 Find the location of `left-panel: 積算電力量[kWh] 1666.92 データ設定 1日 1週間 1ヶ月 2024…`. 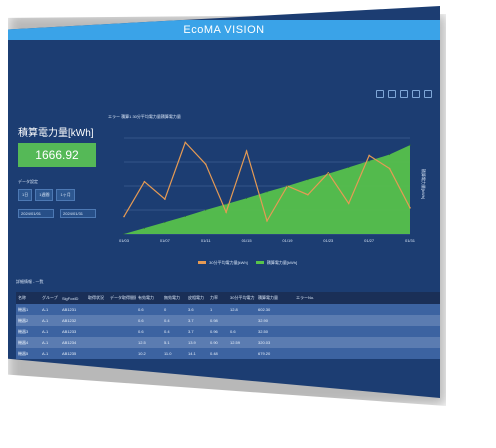

left-panel: 積算電力量[kWh] 1666.92 データ設定 1日 1週間 1ヶ月 2024… is located at coordinates (57, 171).